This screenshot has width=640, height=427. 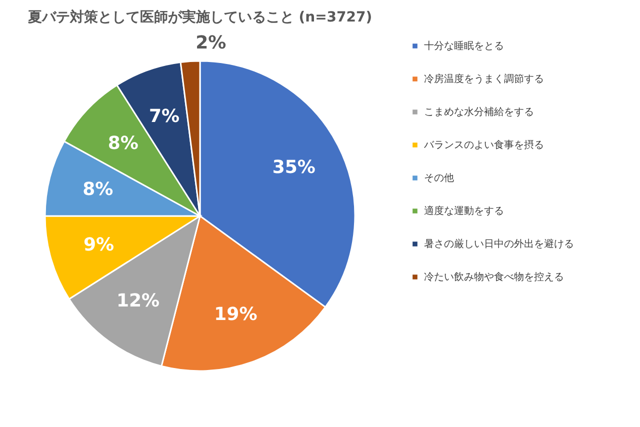 I want to click on legend-label: その他, so click(x=439, y=178).